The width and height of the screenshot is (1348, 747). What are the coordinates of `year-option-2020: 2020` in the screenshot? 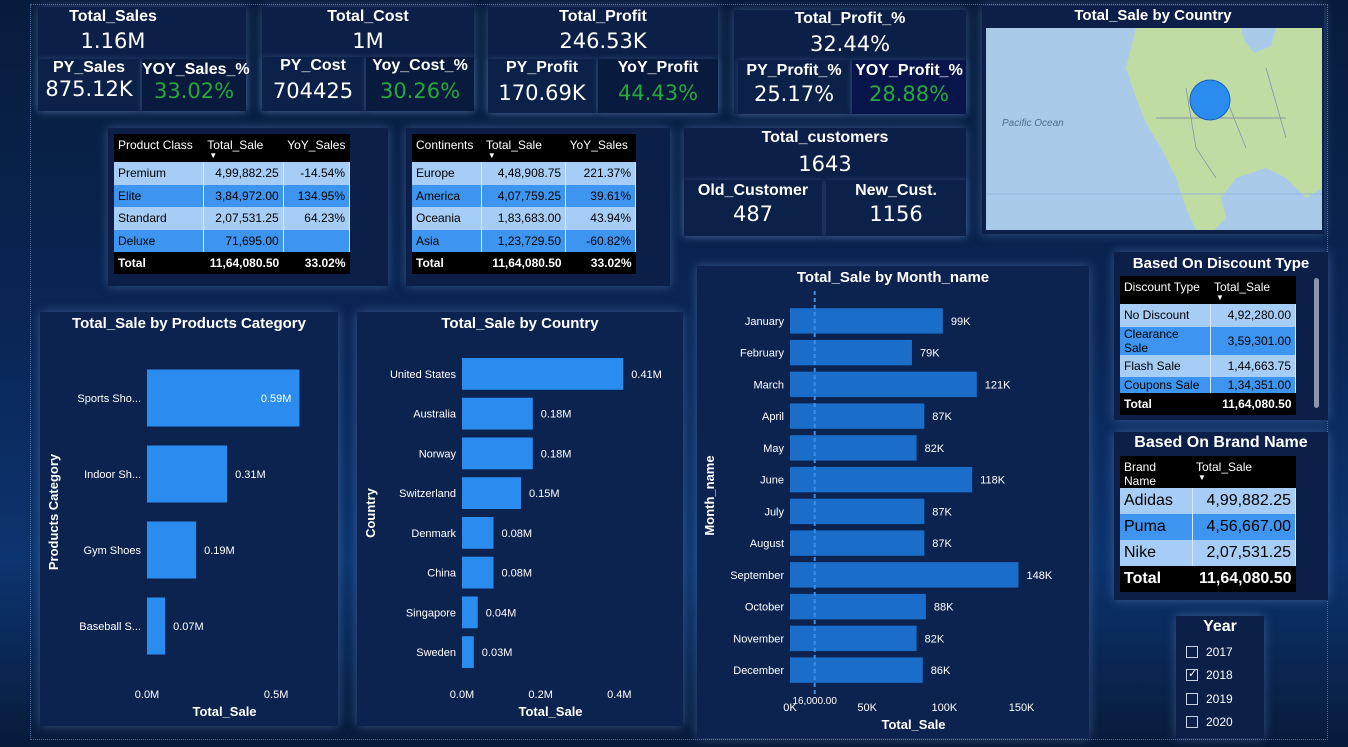 It's located at (1220, 723).